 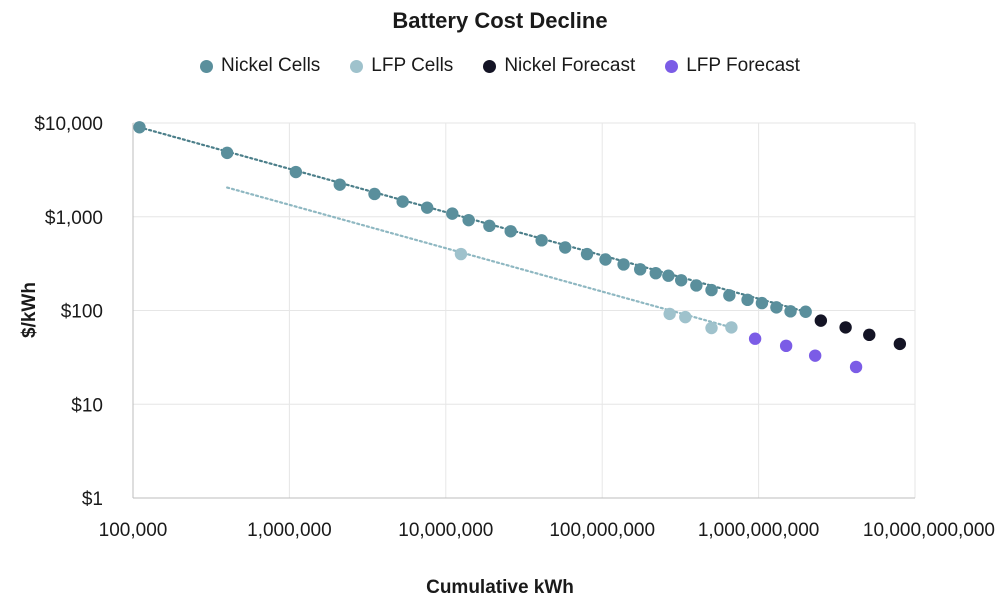 What do you see at coordinates (570, 65) in the screenshot?
I see `legend-label-nickel-forecast: Nickel Forecast` at bounding box center [570, 65].